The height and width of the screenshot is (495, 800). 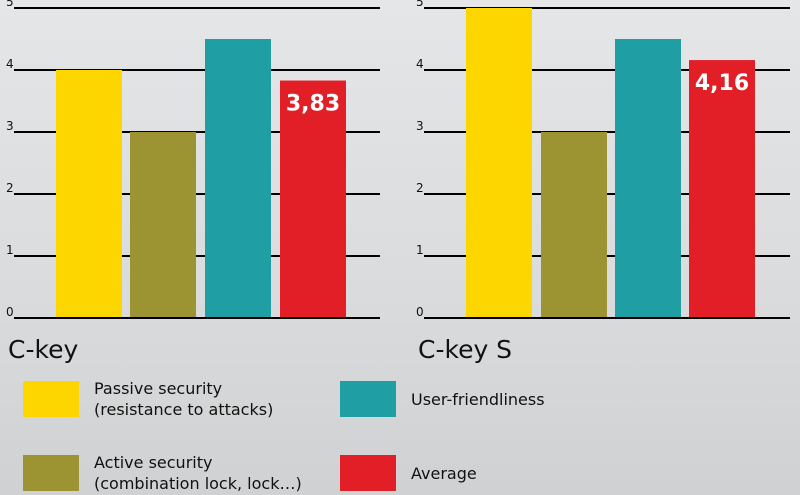 What do you see at coordinates (368, 473) in the screenshot?
I see `legend-swatch-average` at bounding box center [368, 473].